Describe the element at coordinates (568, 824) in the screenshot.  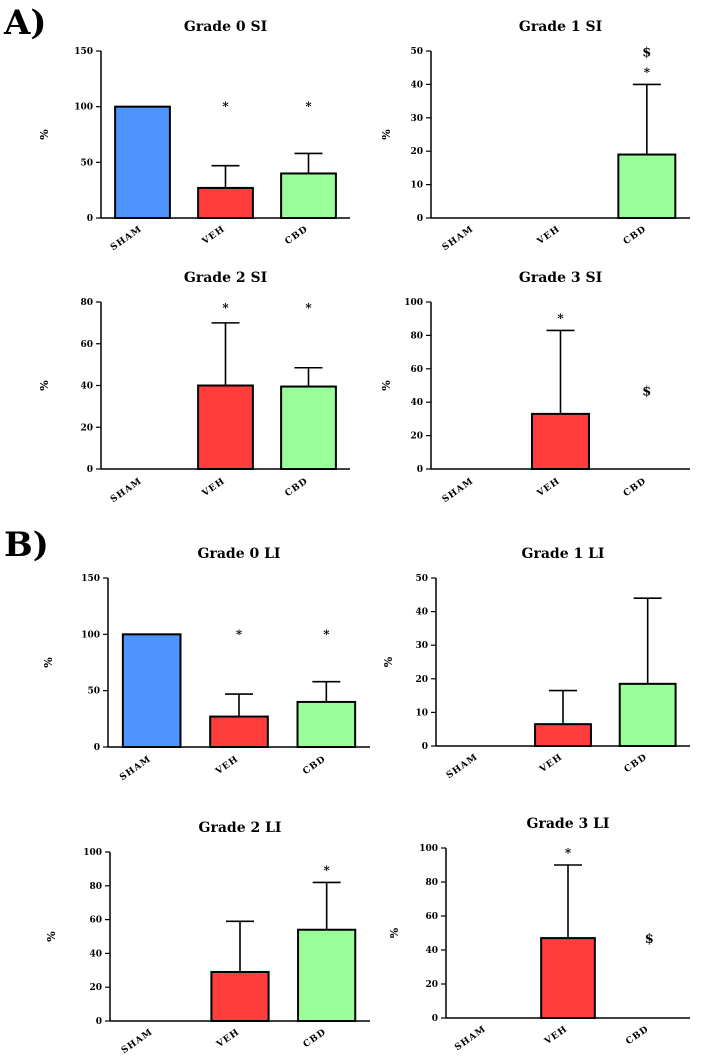
I see `chart-title: Grade 3 LI` at that location.